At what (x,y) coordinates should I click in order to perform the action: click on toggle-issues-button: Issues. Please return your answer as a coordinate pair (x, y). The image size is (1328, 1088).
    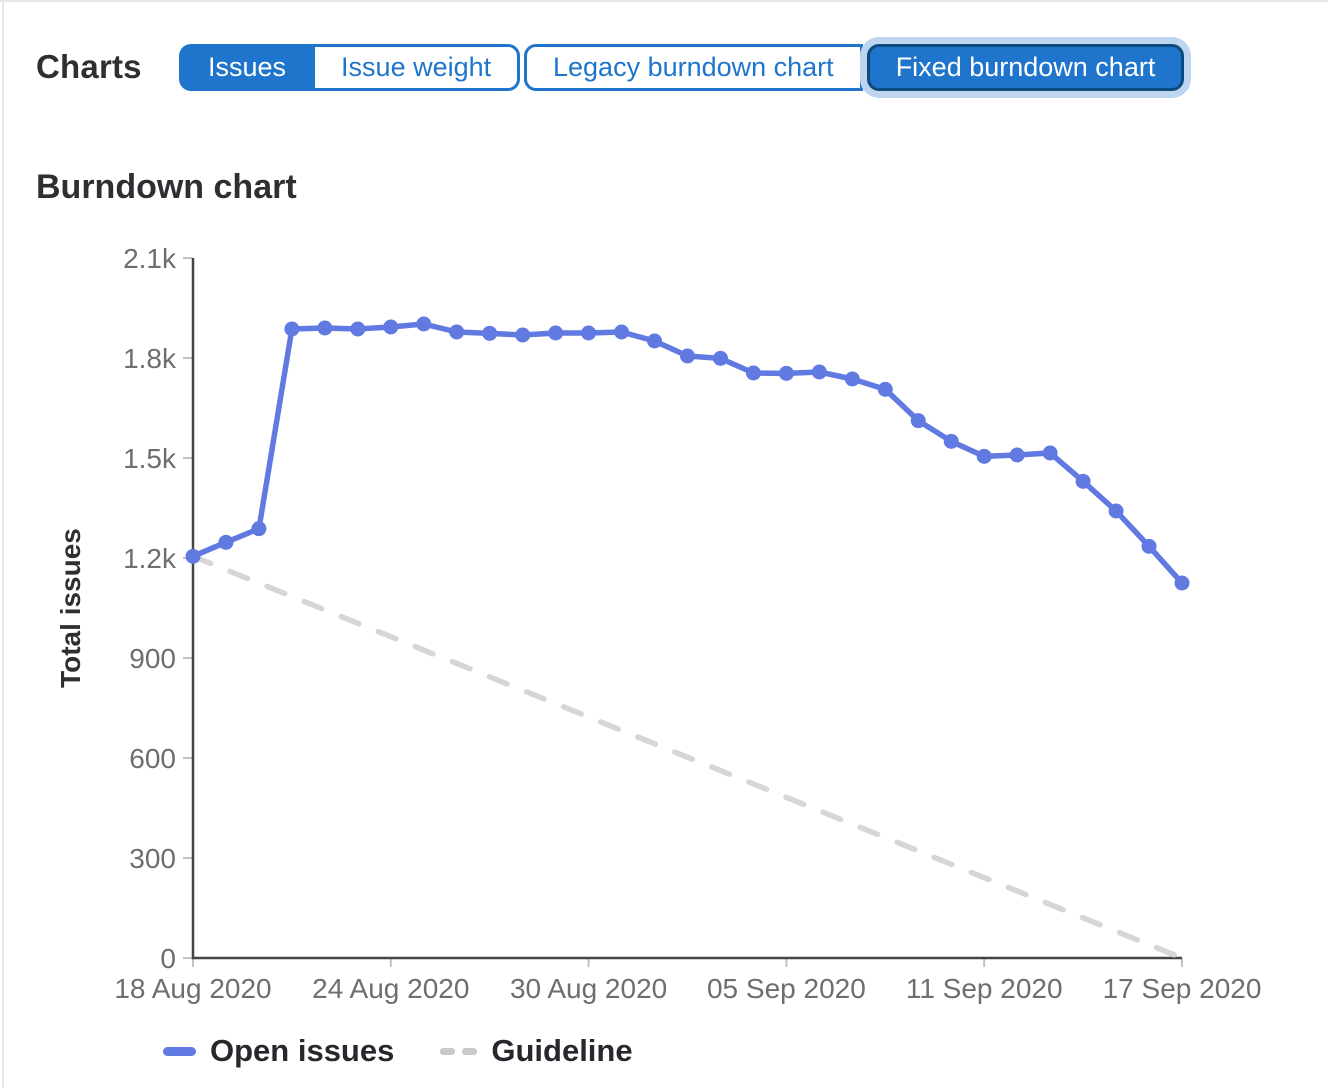
    Looking at the image, I should click on (246, 67).